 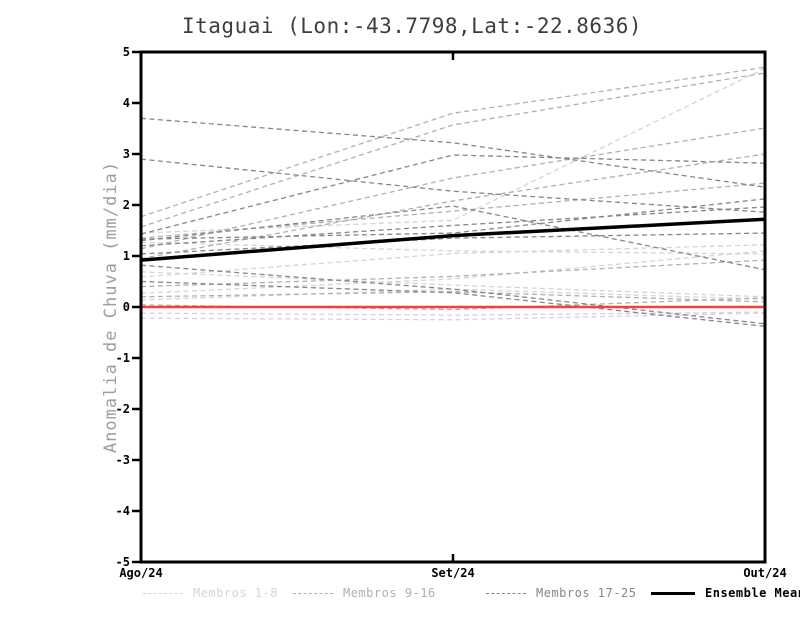 I want to click on x-tick-label: Out/24, so click(x=765, y=573).